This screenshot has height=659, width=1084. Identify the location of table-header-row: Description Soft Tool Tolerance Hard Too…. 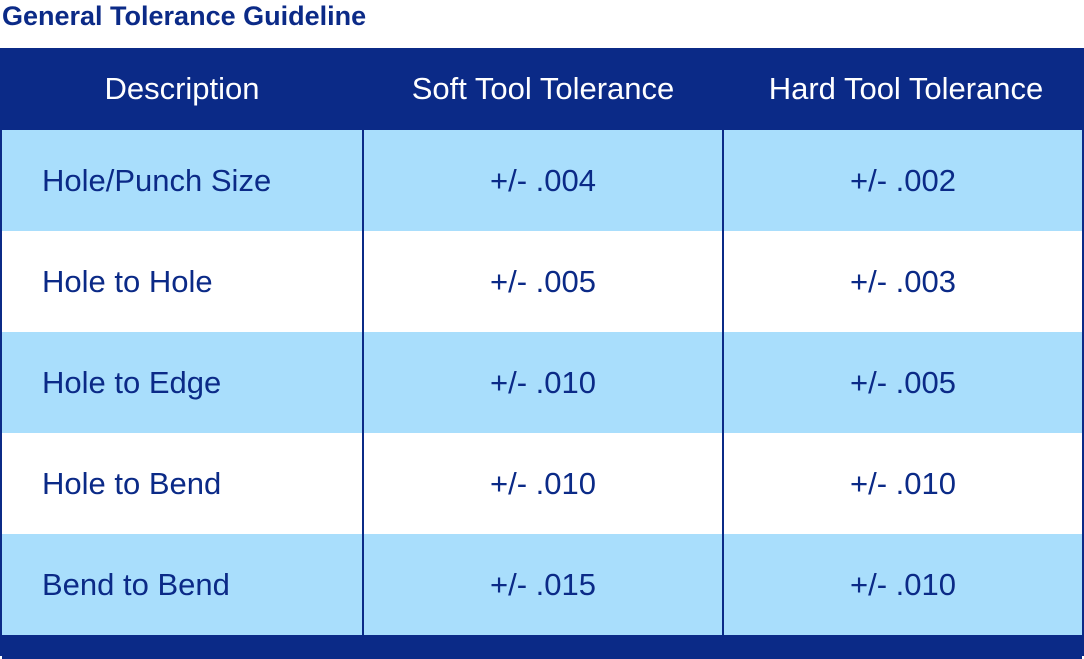
(542, 89).